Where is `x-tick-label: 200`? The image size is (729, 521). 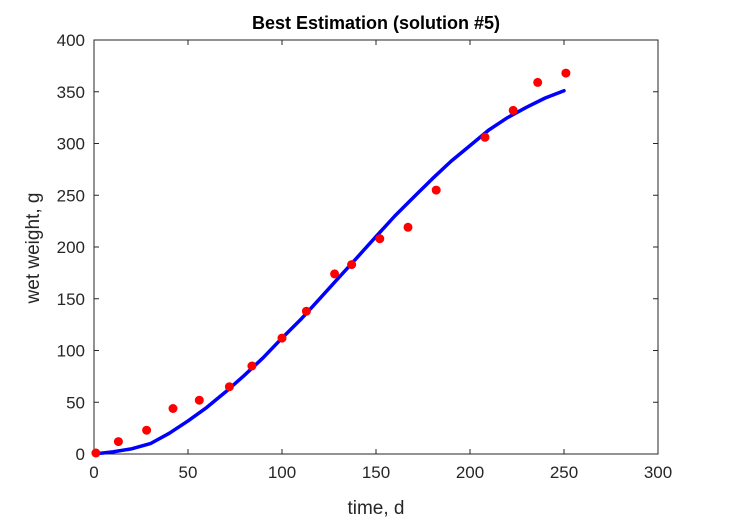
x-tick-label: 200 is located at coordinates (470, 472).